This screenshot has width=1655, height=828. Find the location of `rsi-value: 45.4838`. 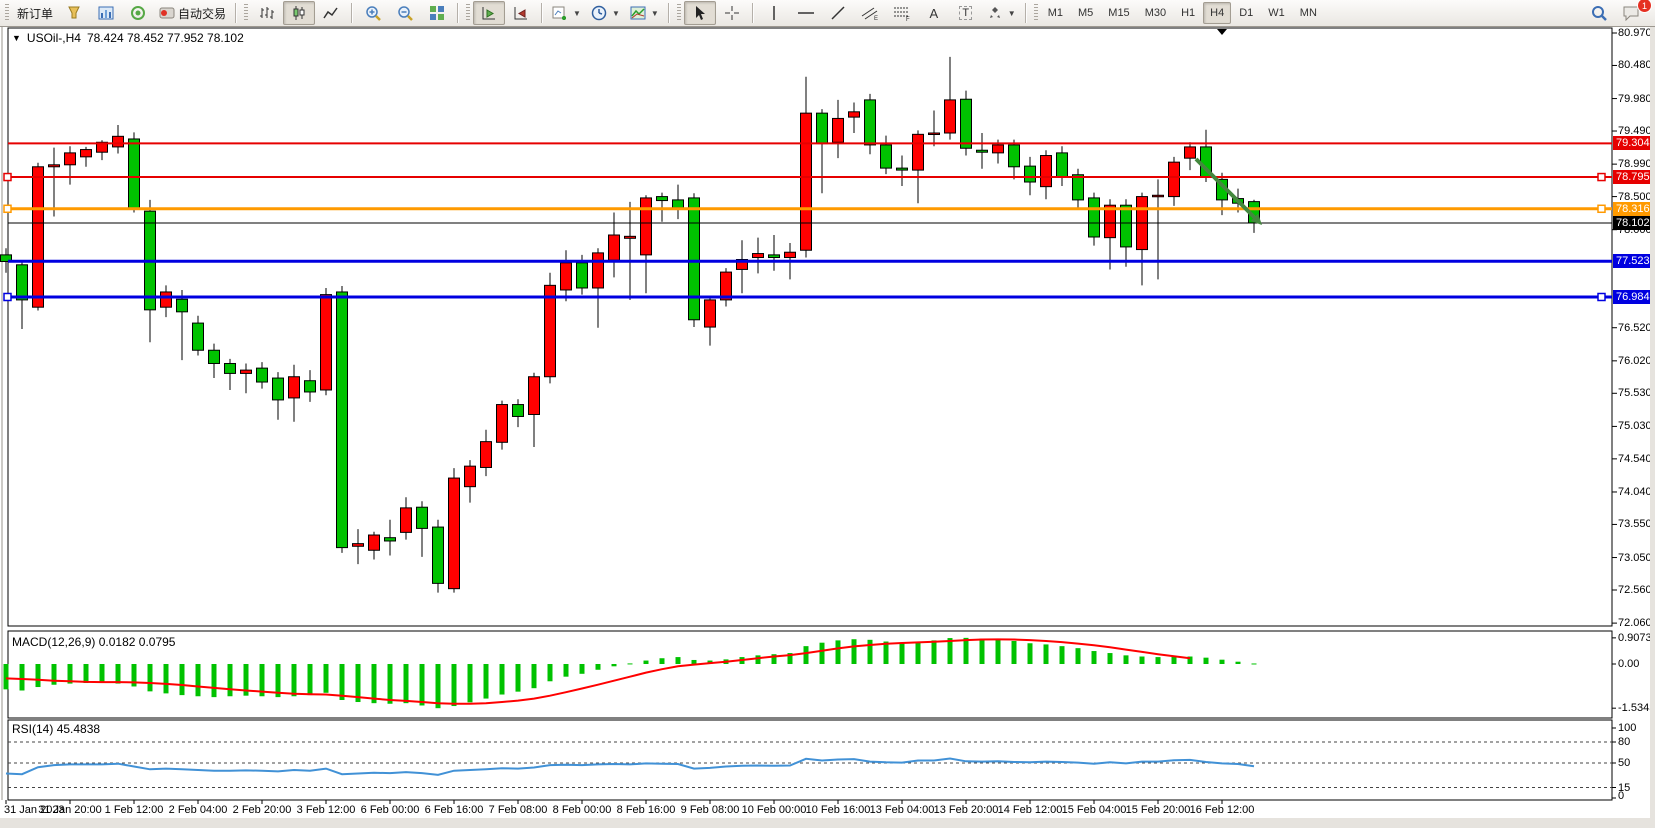

rsi-value: 45.4838 is located at coordinates (78, 729).